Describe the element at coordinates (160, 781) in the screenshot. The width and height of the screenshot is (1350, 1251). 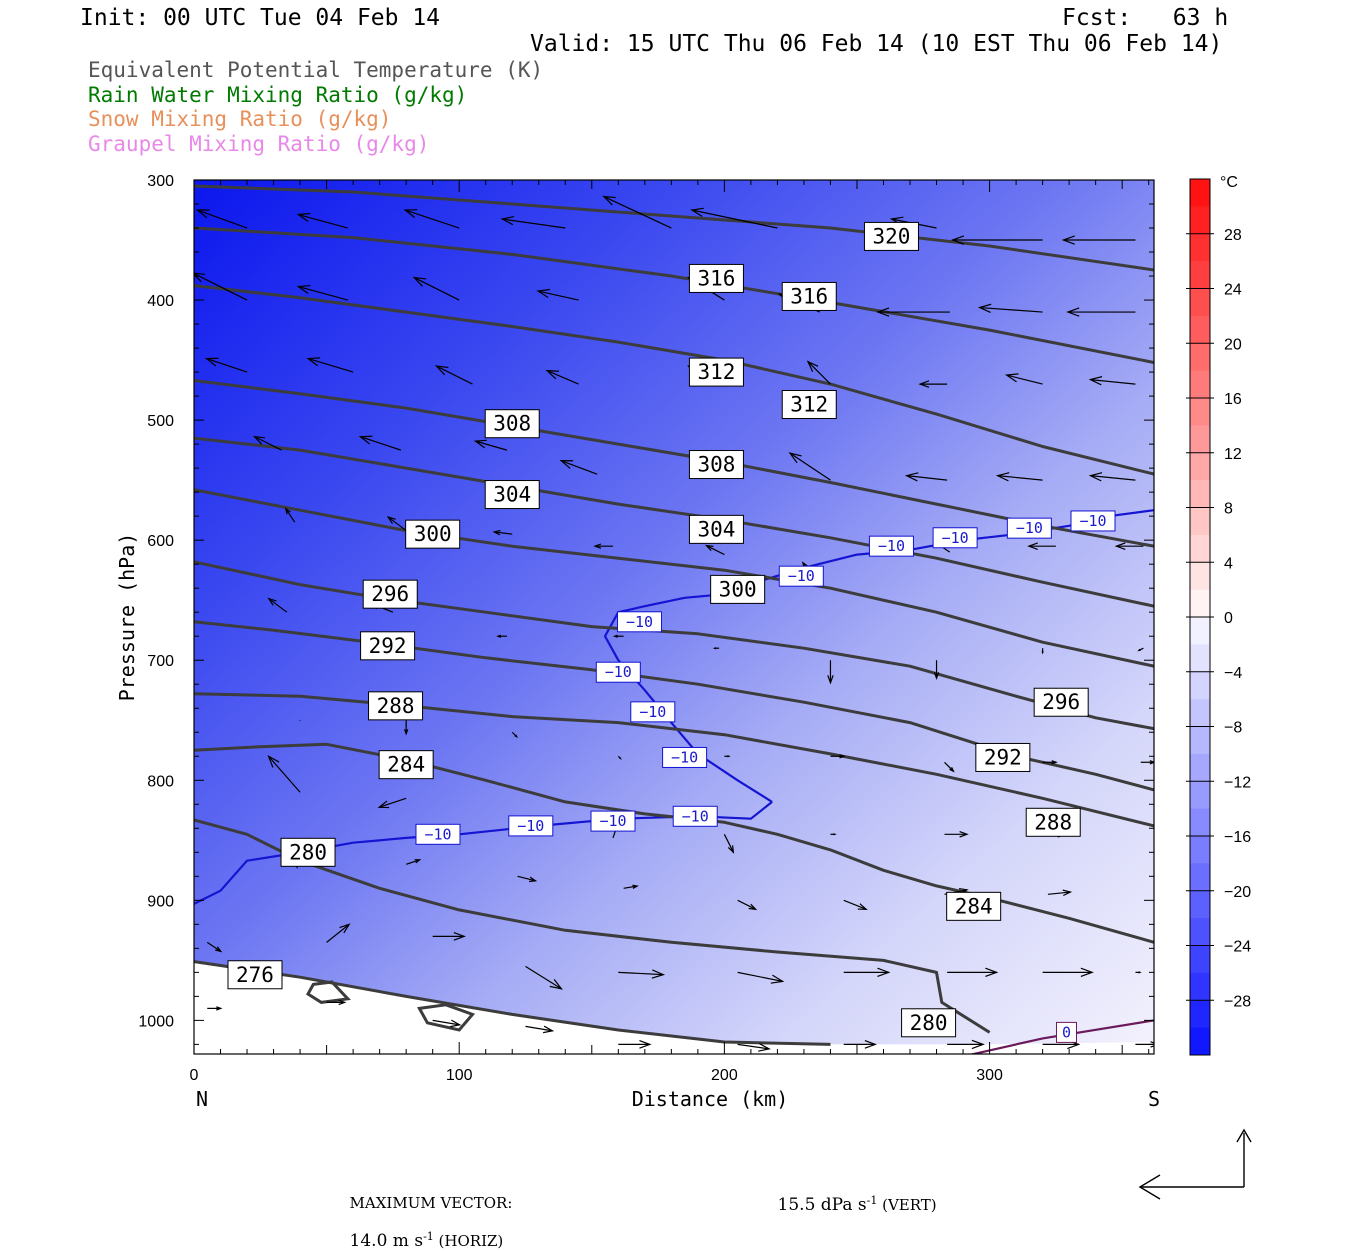
I see `y-tick-800: 800` at that location.